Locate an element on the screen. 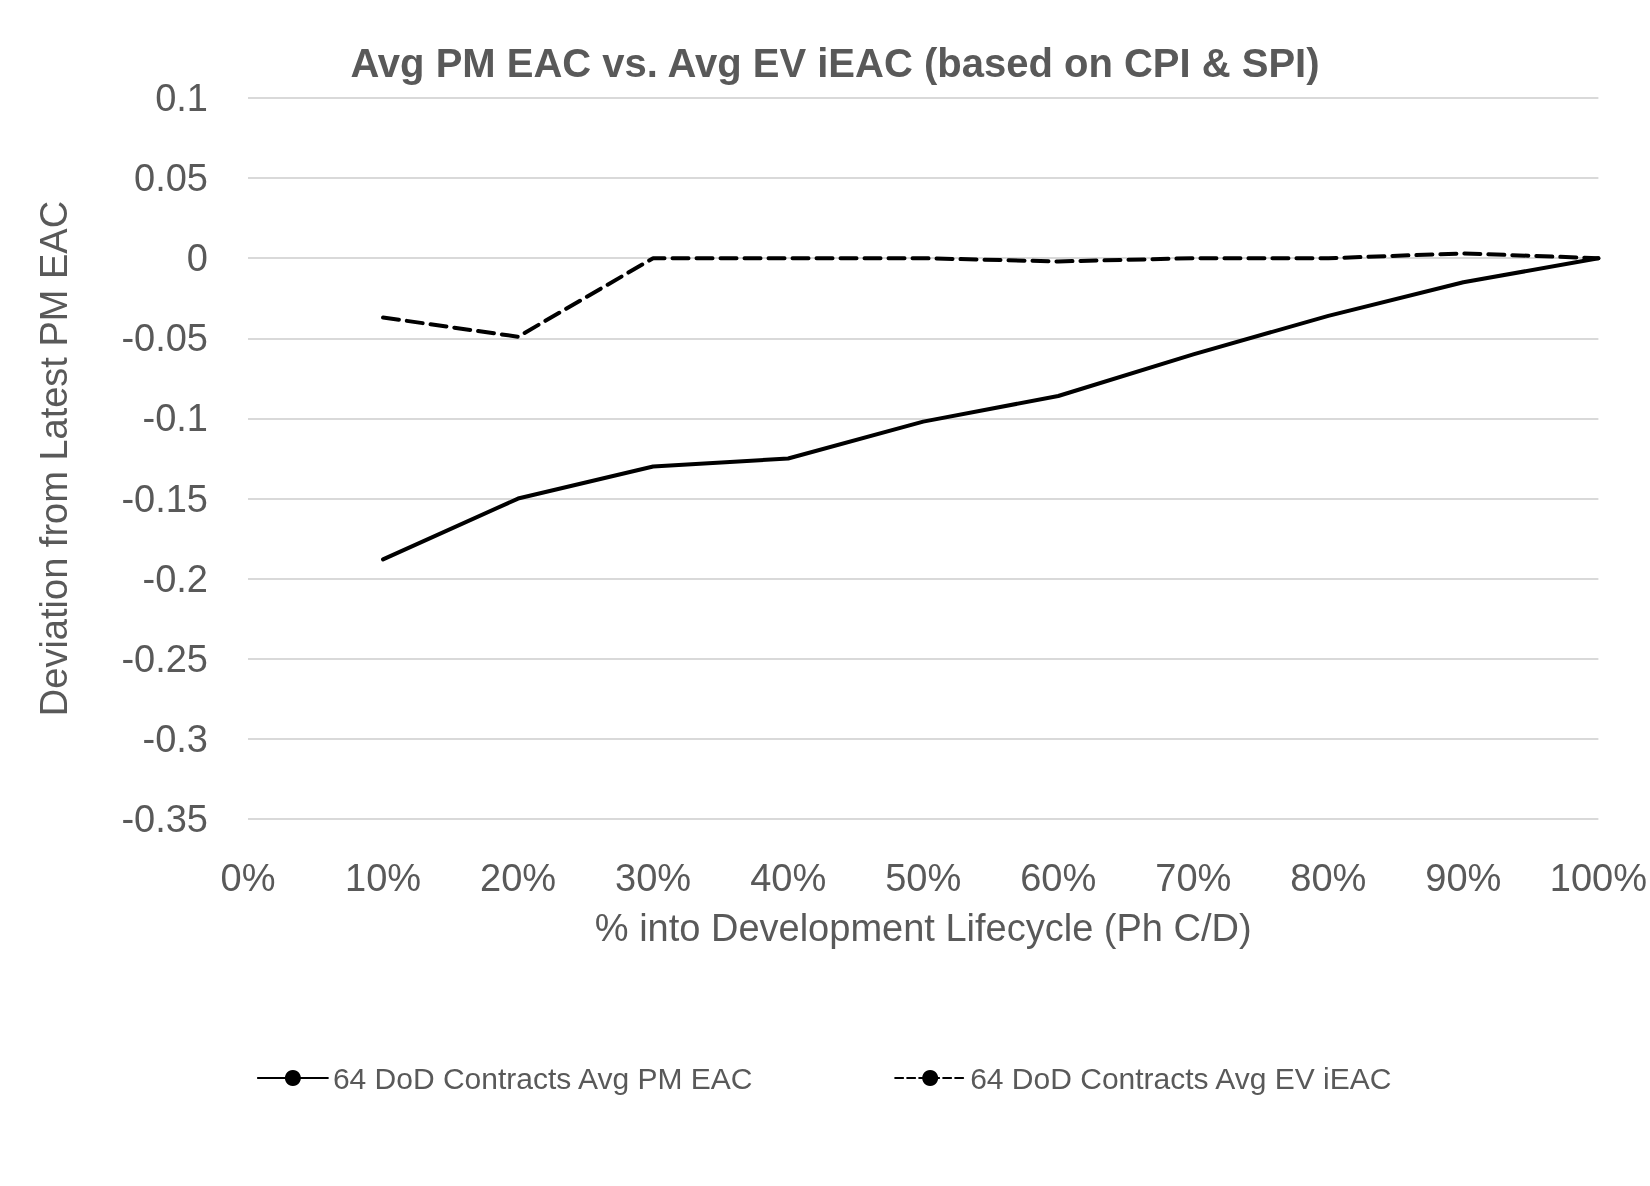 Image resolution: width=1650 pixels, height=1186 pixels. legend-label: 64 DoD Contracts Avg EV iEAC is located at coordinates (1181, 1078).